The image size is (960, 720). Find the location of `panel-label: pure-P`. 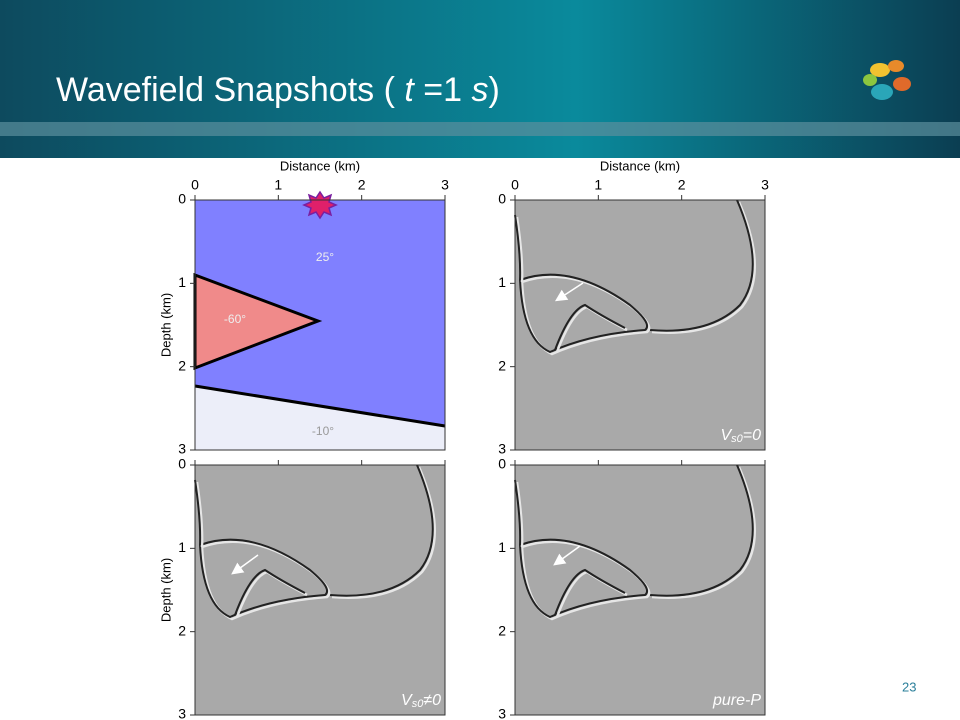

panel-label: pure-P is located at coordinates (736, 700).